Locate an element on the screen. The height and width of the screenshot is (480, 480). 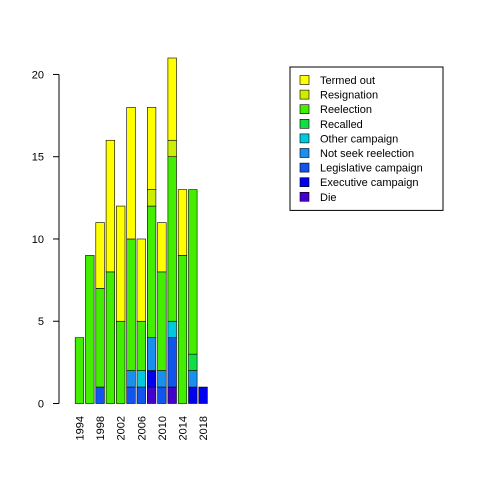
legend-label: Executive campaign is located at coordinates (369, 183).